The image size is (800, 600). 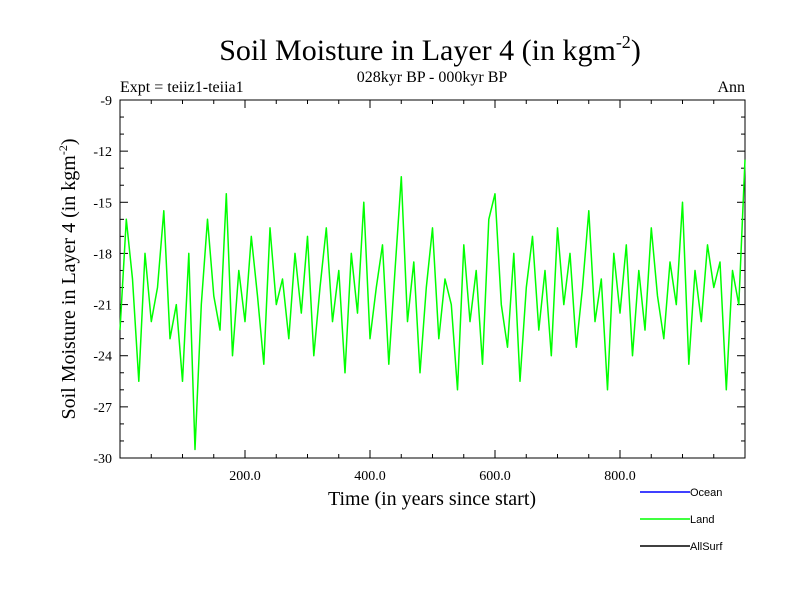 What do you see at coordinates (731, 87) in the screenshot?
I see `season-label: Ann` at bounding box center [731, 87].